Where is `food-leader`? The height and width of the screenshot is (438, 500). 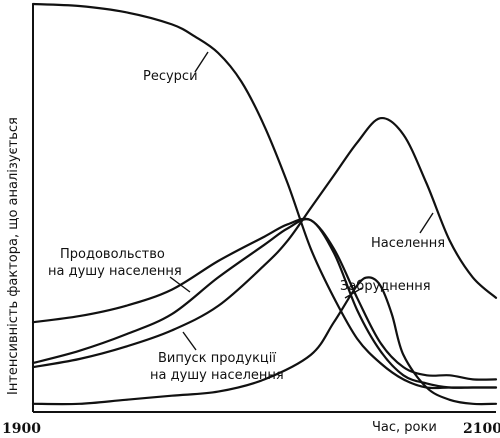
food-leader is located at coordinates (180, 284).